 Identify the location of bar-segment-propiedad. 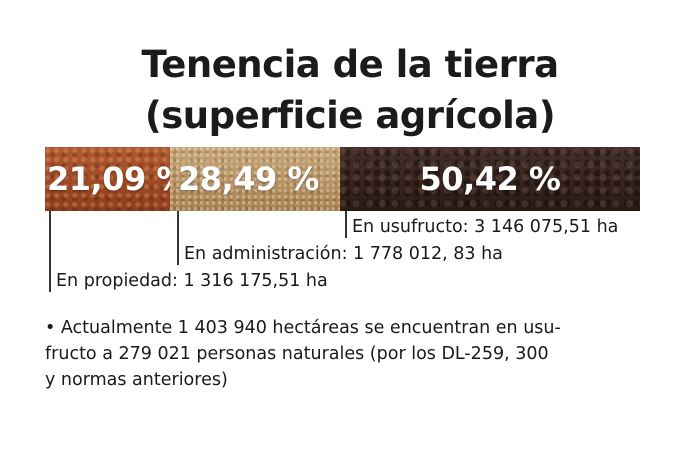
(107, 179).